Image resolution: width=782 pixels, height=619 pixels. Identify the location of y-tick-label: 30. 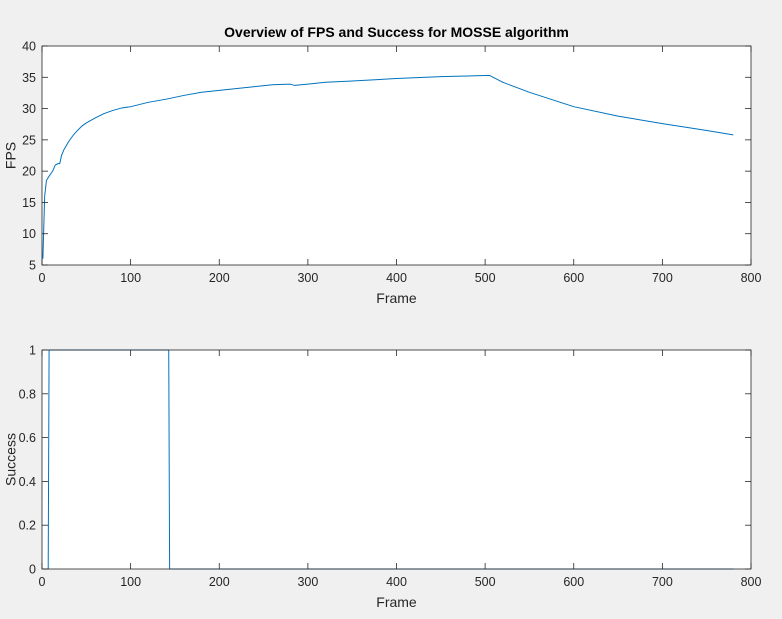
(29, 109).